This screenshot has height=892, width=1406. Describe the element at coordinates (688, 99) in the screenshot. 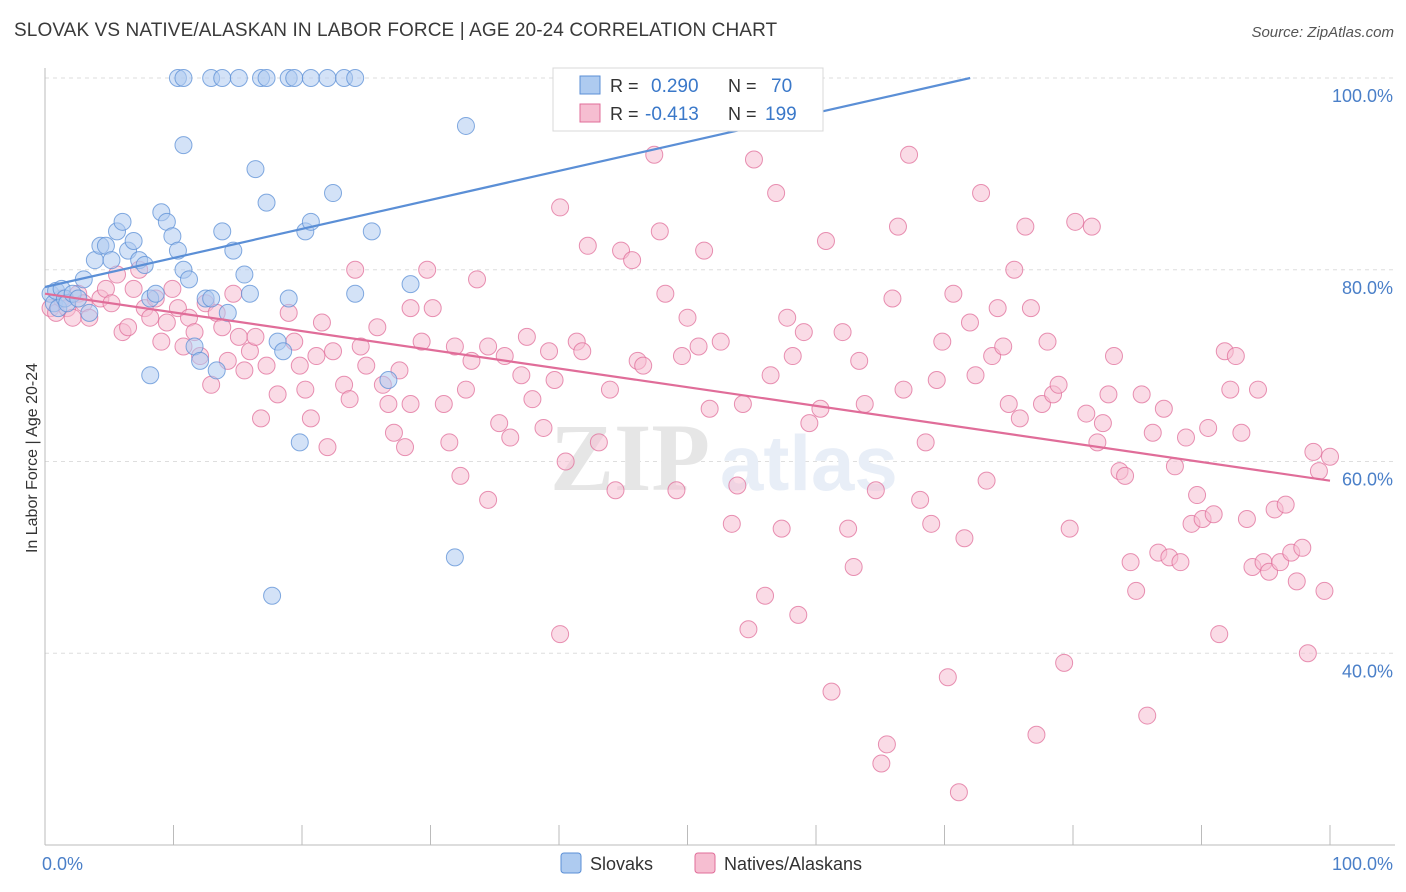

I see `stats-legend: R = 0.290 N = 70 R = -0.413 N = 199` at that location.